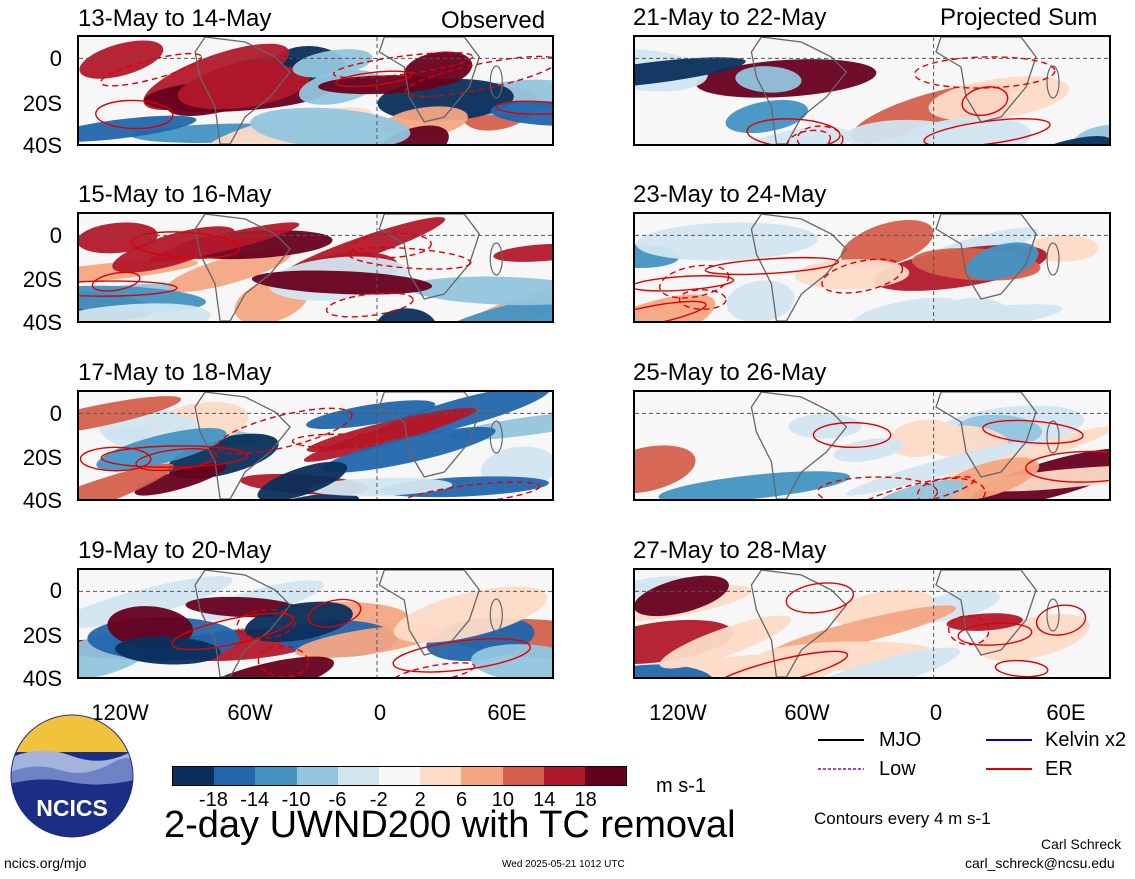 The height and width of the screenshot is (879, 1135). Describe the element at coordinates (378, 800) in the screenshot. I see `colorbar-tick-label: -2` at that location.